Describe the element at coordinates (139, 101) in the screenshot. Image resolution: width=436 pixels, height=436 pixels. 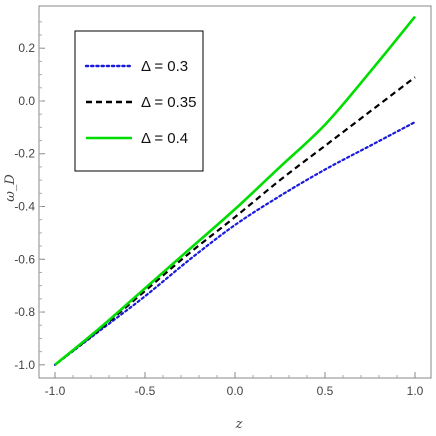
I see `legend: Δ = 0.3 Δ = 0.35 Δ = 0.4` at that location.